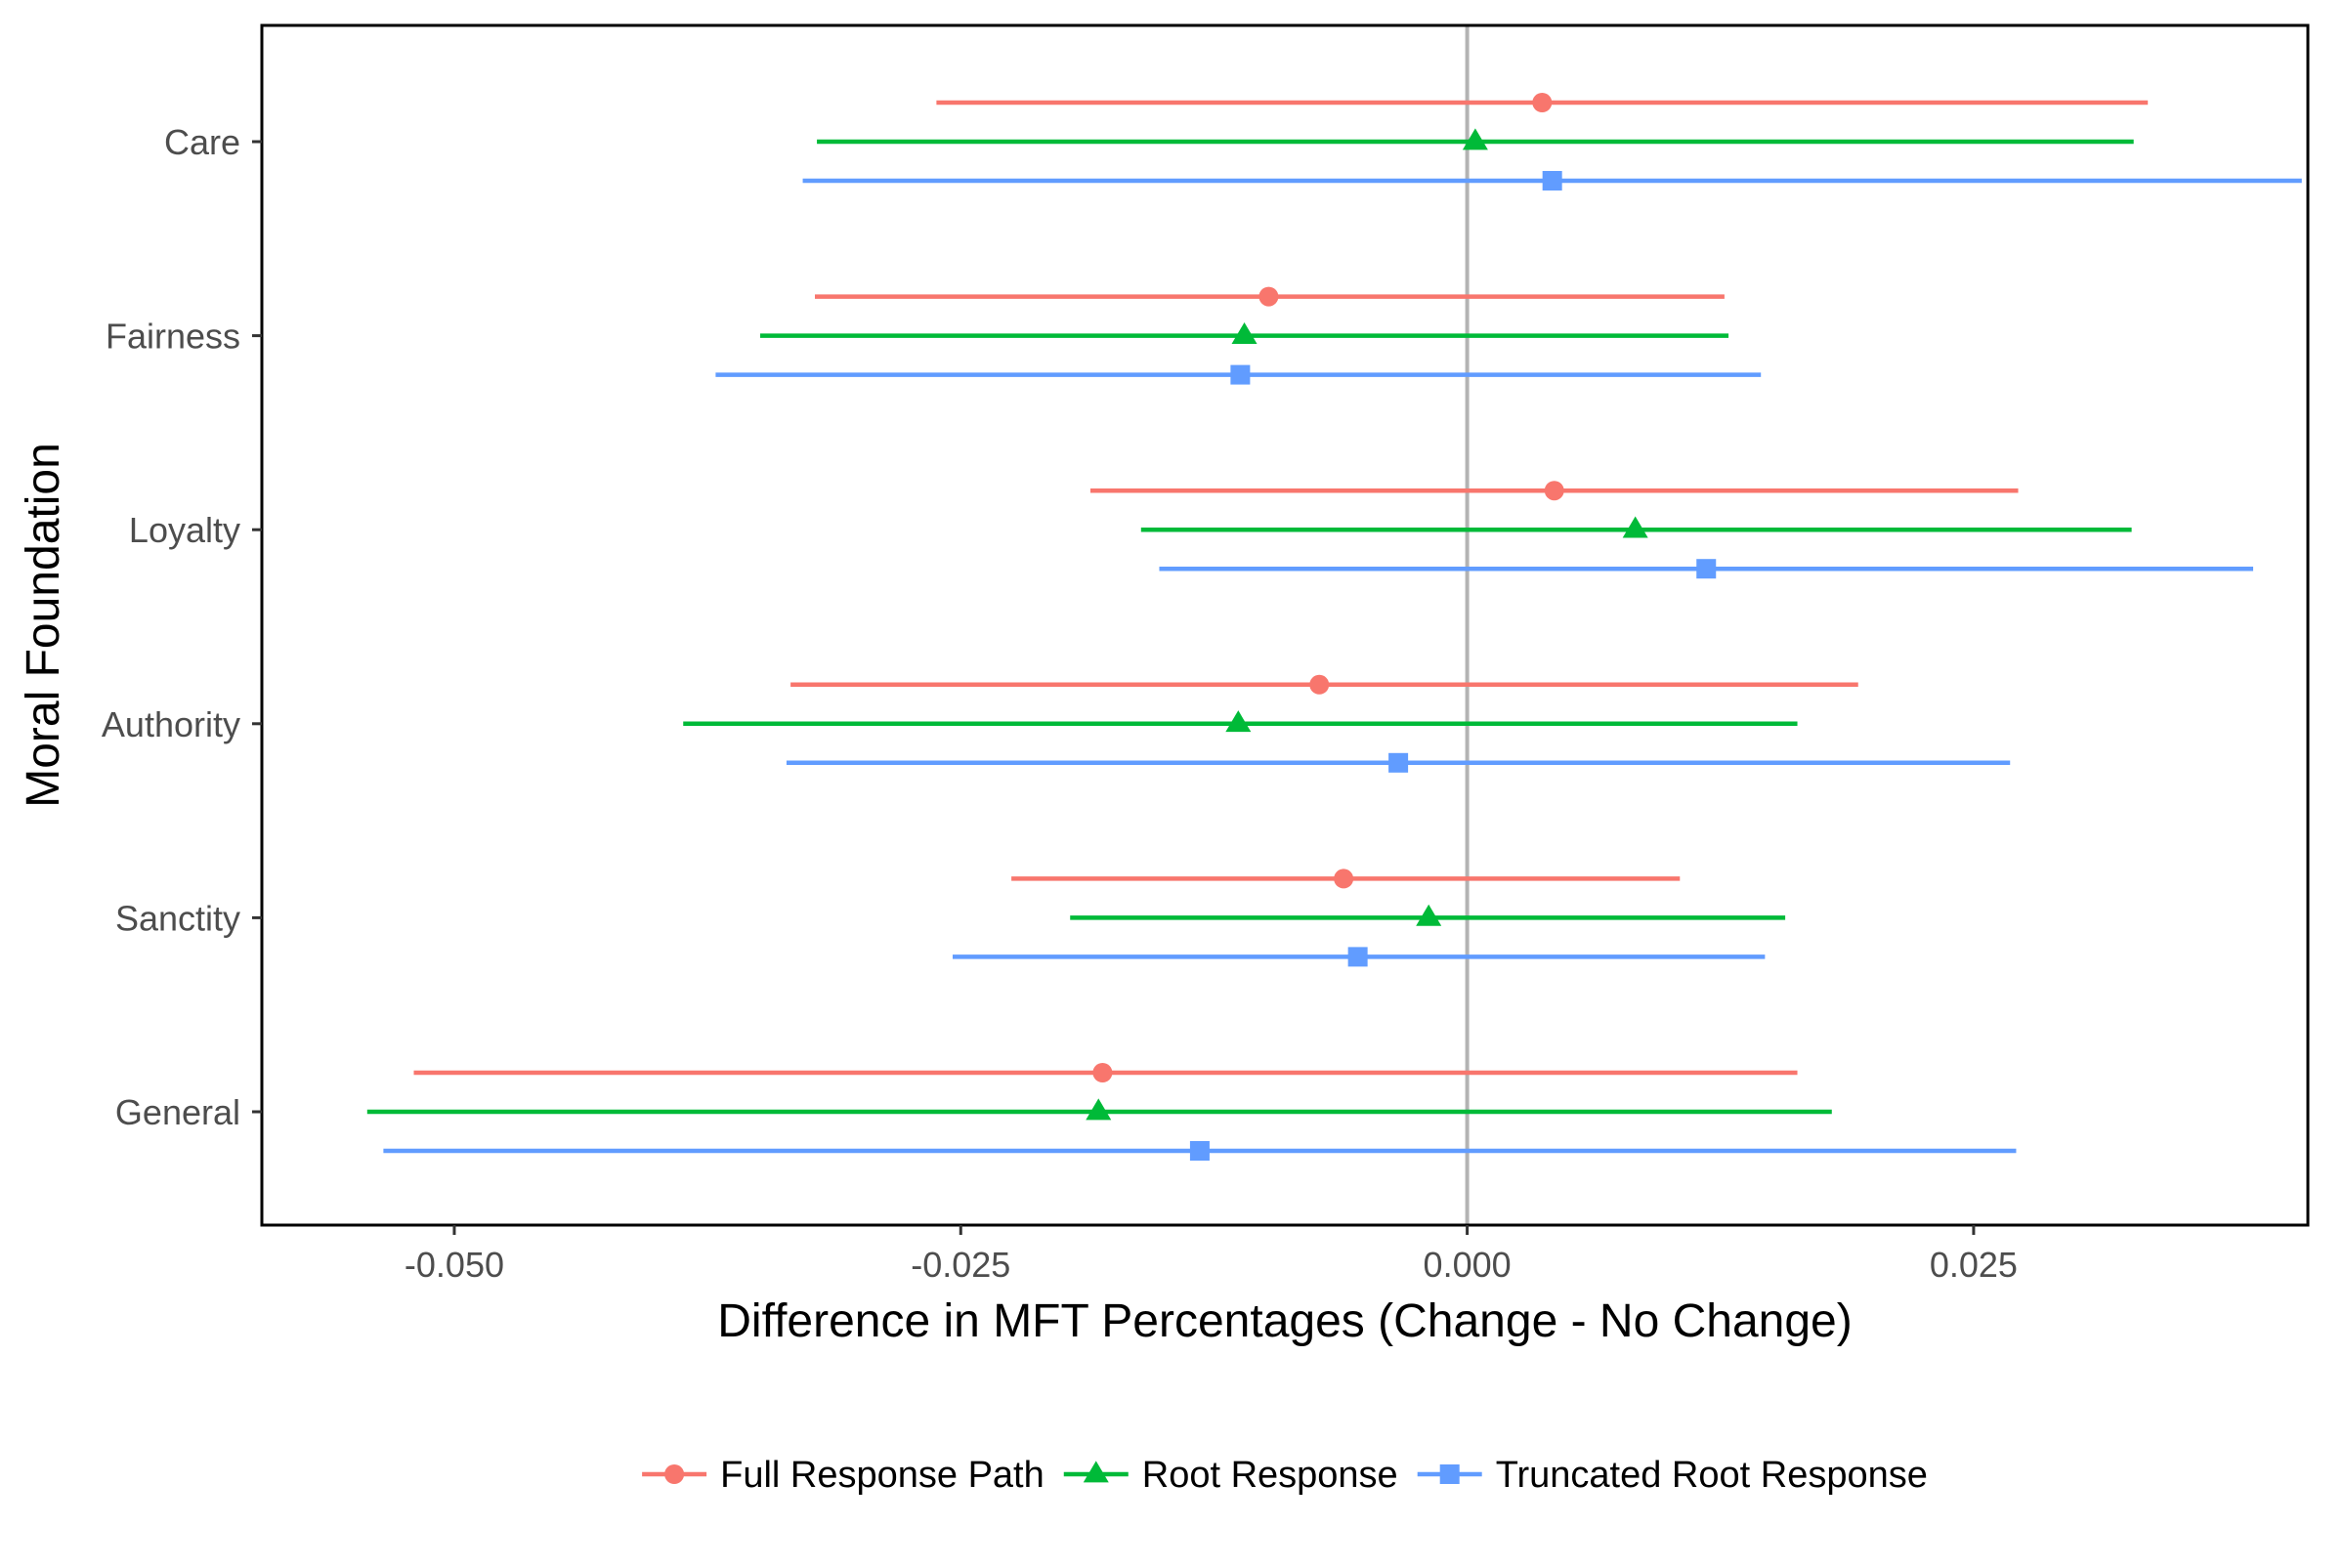 This screenshot has height=1568, width=2345. I want to click on point-estimate-truncated-root-response-general, so click(1199, 1151).